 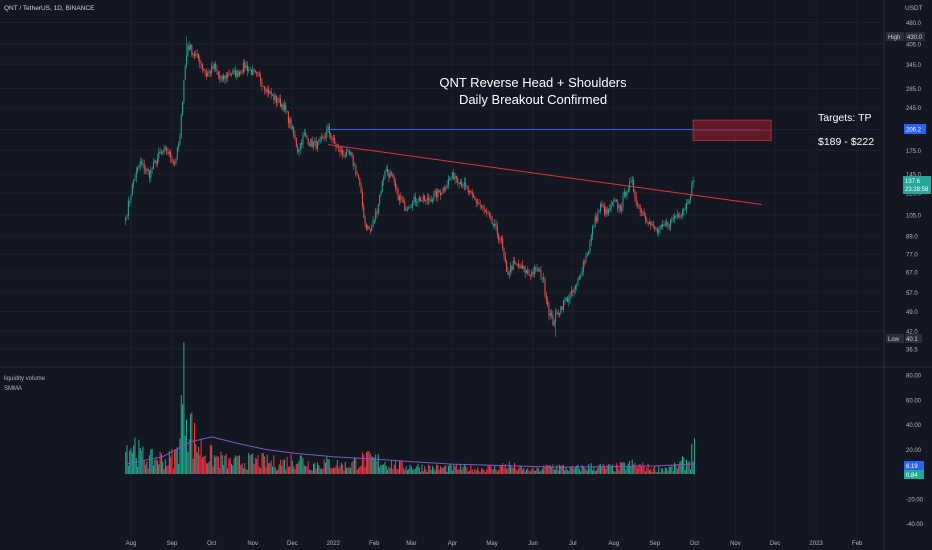 I want to click on chart-annotation-title: QNT Reverse Head + Shoulders, so click(x=533, y=82).